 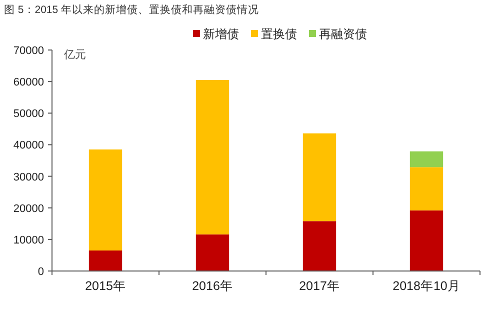 I want to click on y-axis-title: 亿元, so click(x=74, y=55).